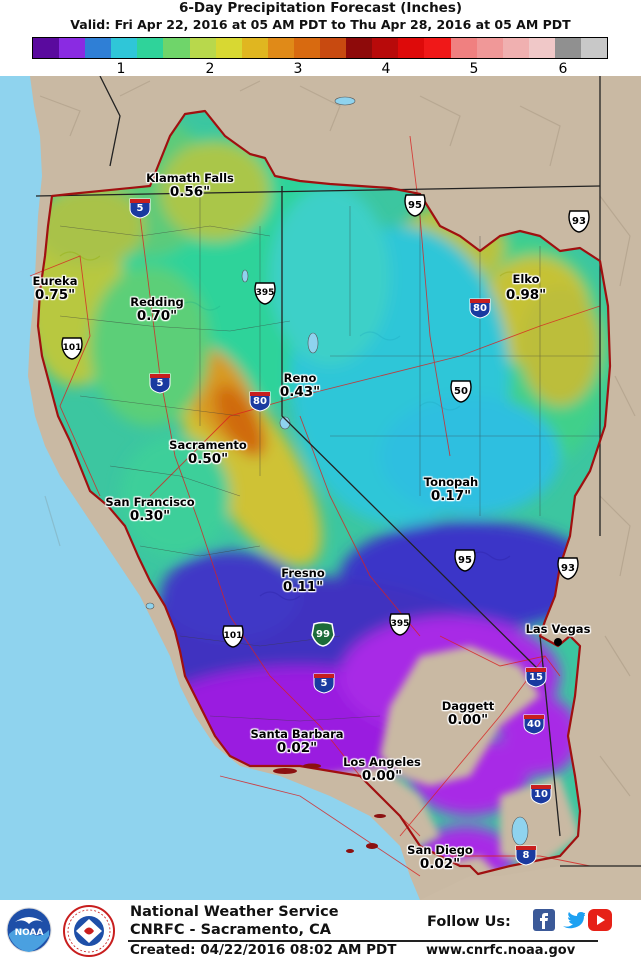 The height and width of the screenshot is (960, 641). What do you see at coordinates (469, 922) in the screenshot?
I see `follow-us-label: Follow Us:` at bounding box center [469, 922].